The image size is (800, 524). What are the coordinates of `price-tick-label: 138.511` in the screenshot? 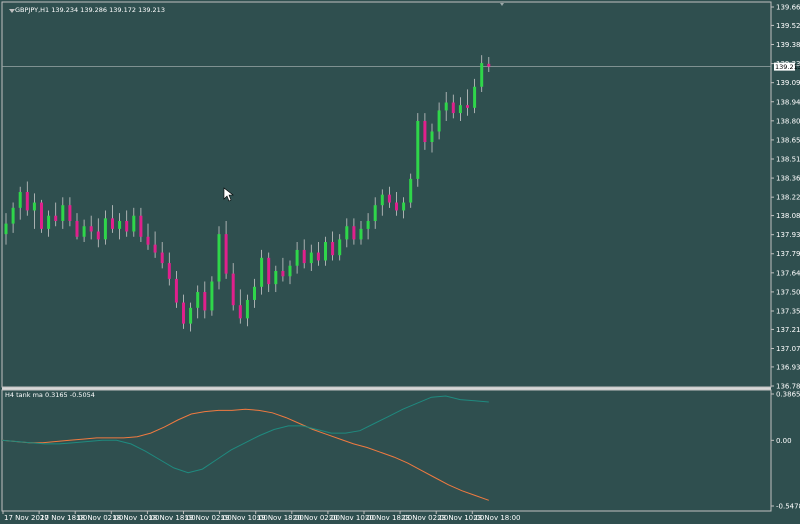 It's located at (788, 159).